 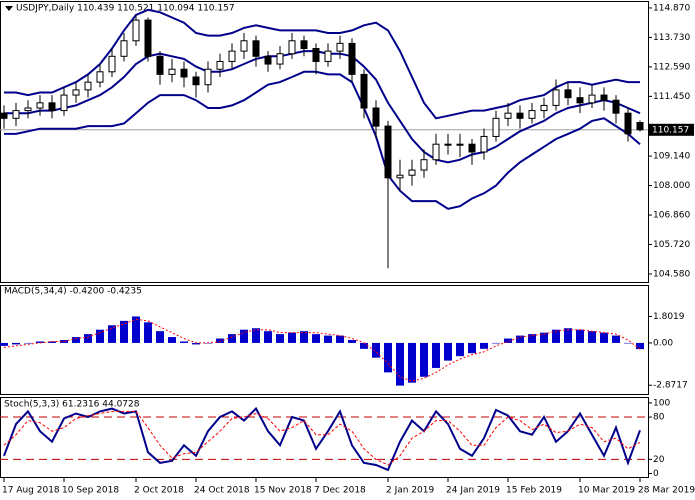 What do you see at coordinates (671, 38) in the screenshot?
I see `y-tick-label: 113.730` at bounding box center [671, 38].